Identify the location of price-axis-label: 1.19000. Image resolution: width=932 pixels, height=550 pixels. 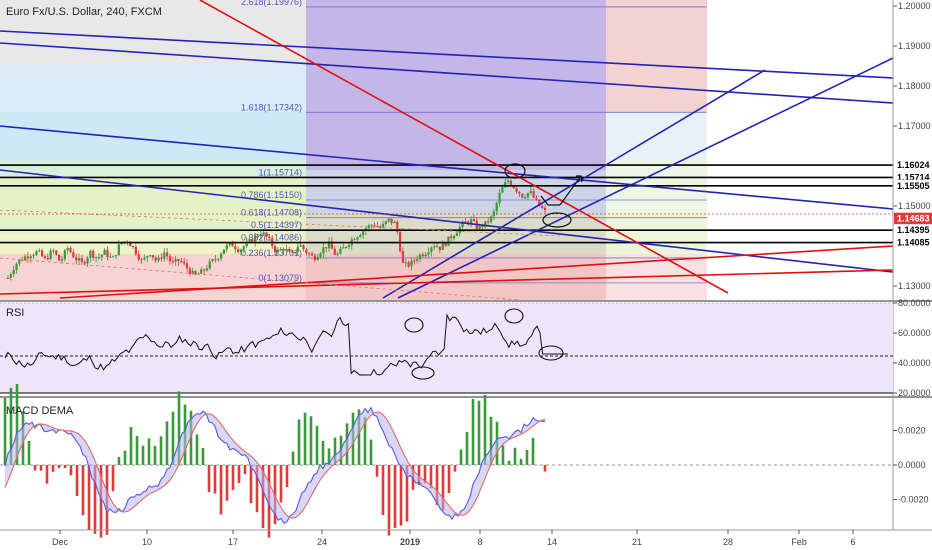
(914, 46).